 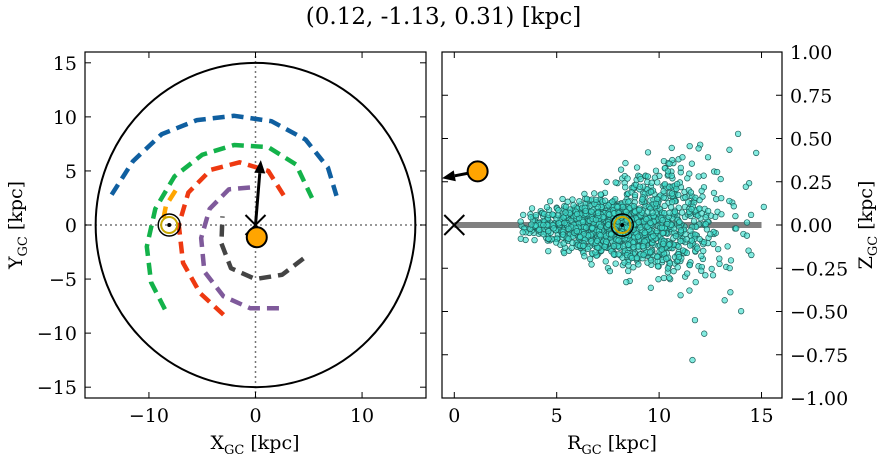 I want to click on sun-marker-dot-rz, so click(x=622, y=225).